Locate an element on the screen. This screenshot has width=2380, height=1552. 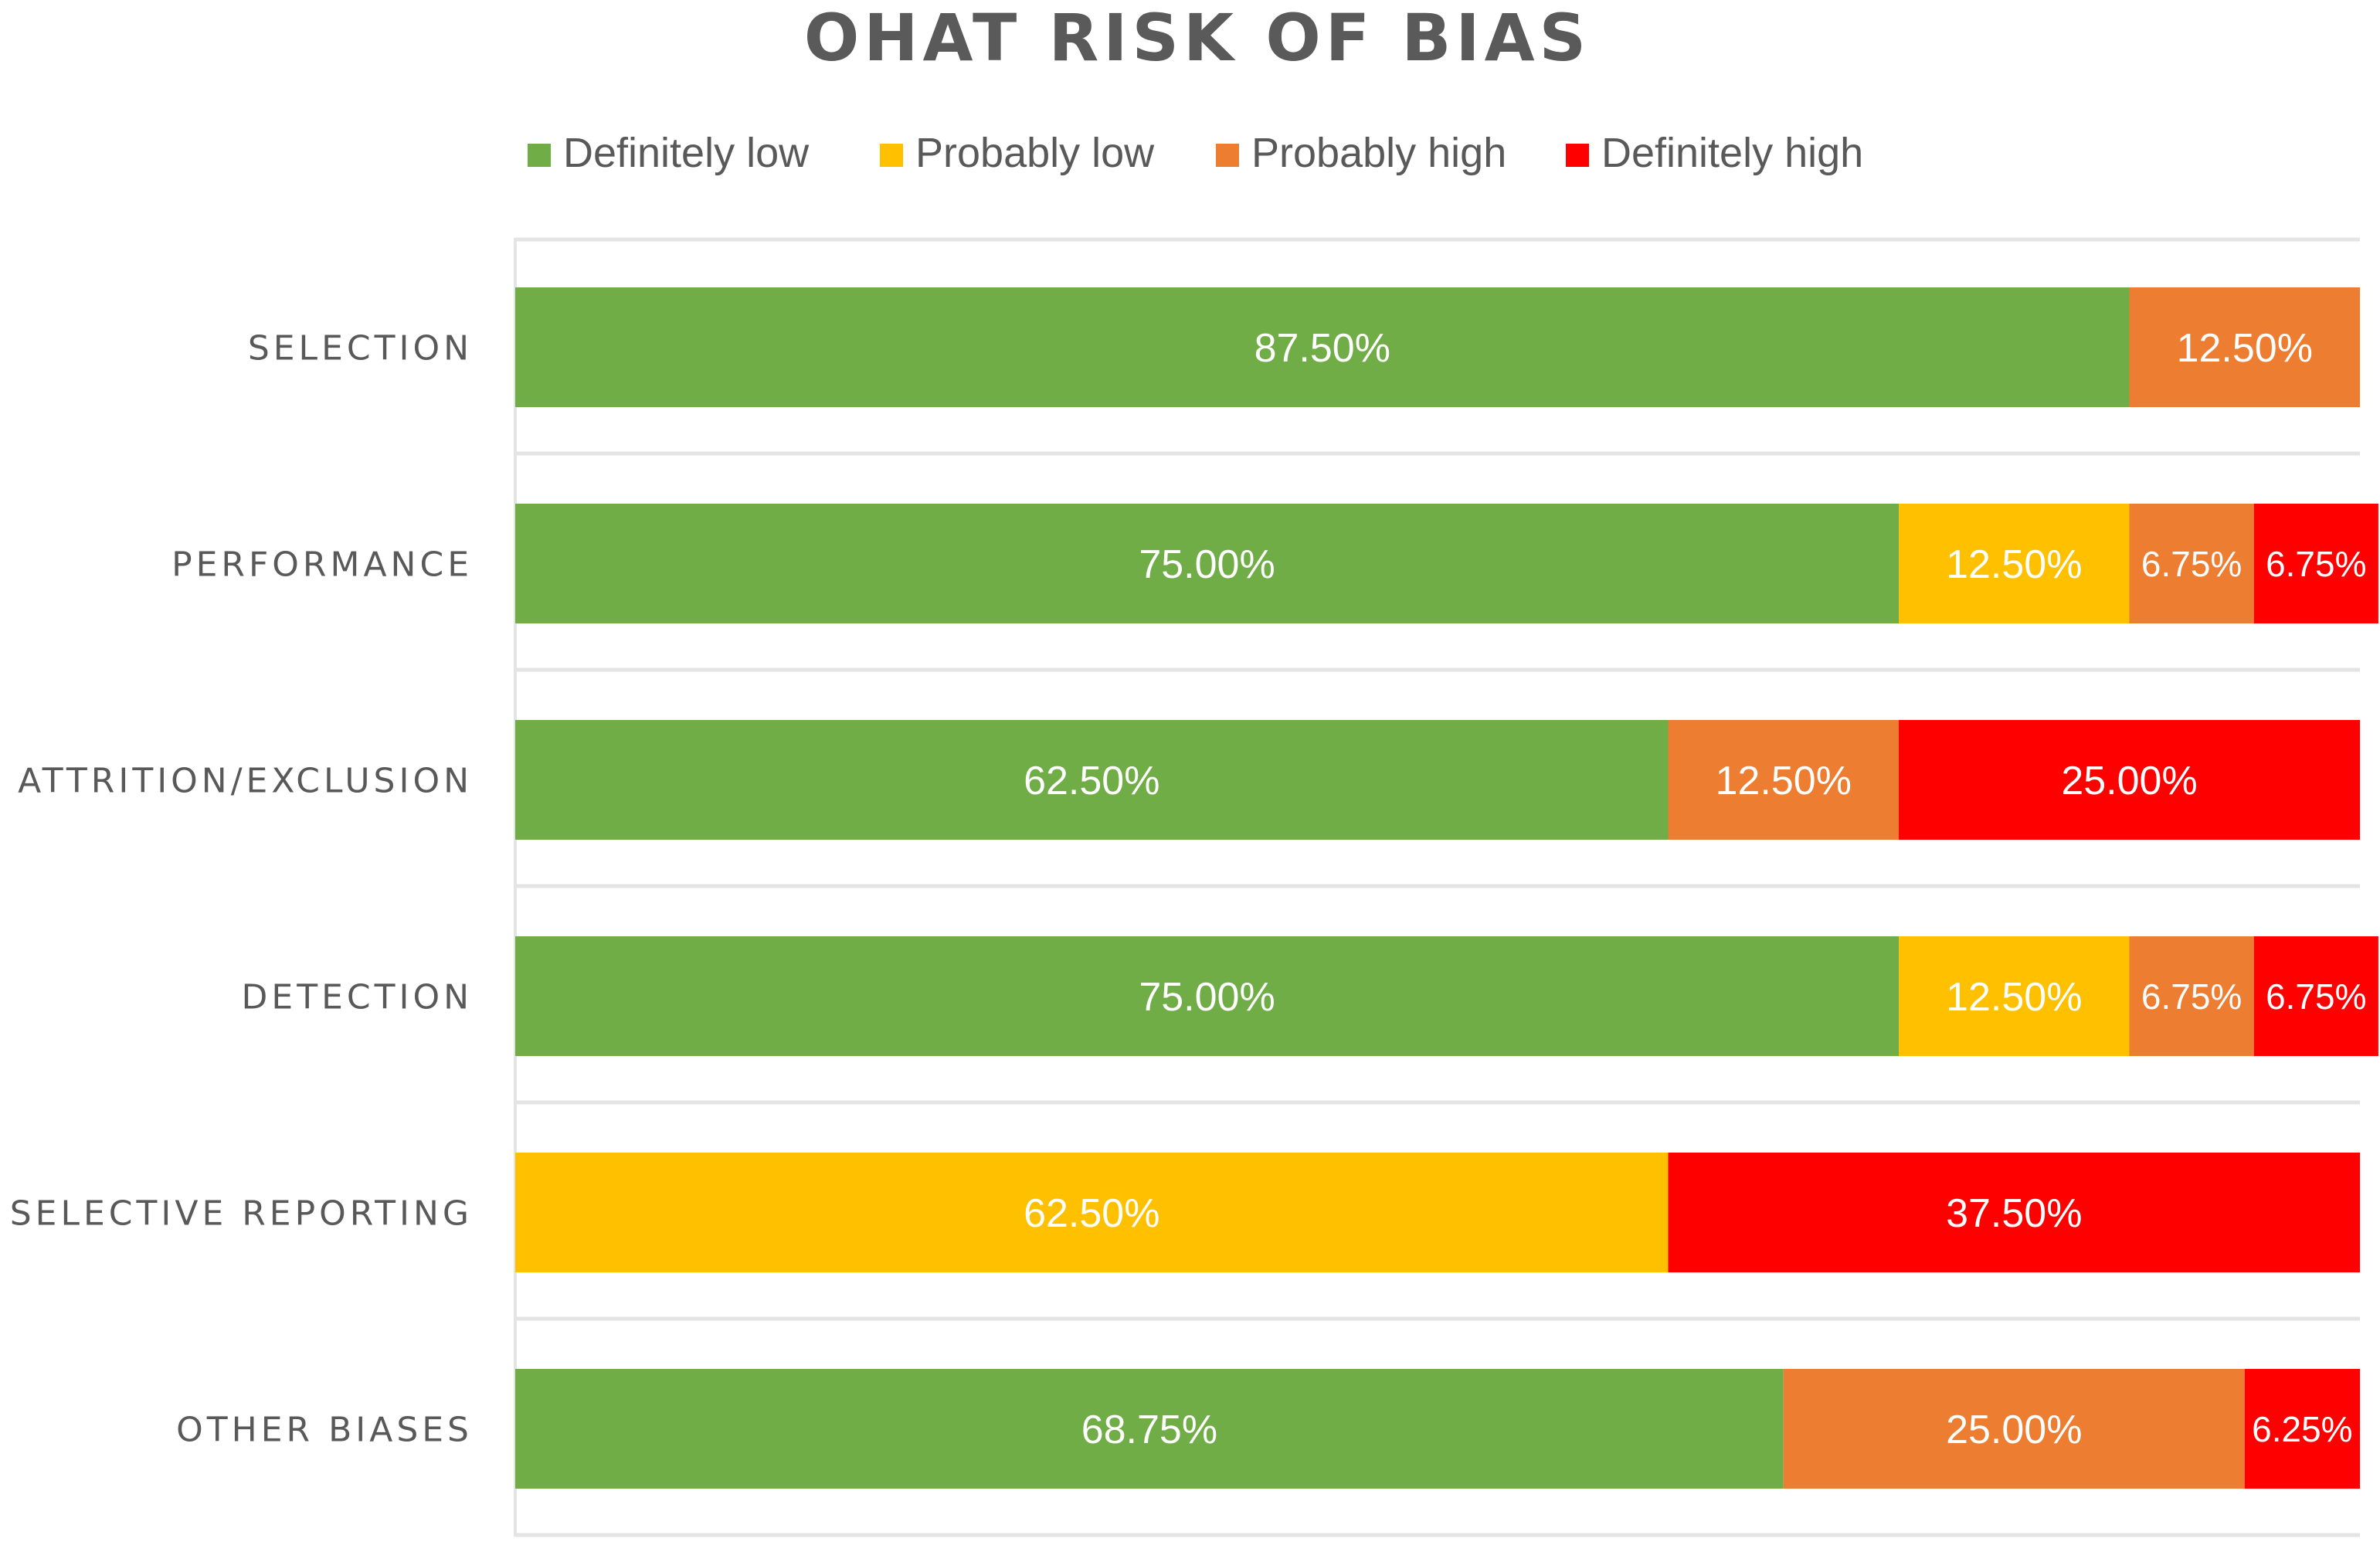
bar-row-attrition-exclusion: 62.50% 12.50% 25.00% is located at coordinates (1437, 780).